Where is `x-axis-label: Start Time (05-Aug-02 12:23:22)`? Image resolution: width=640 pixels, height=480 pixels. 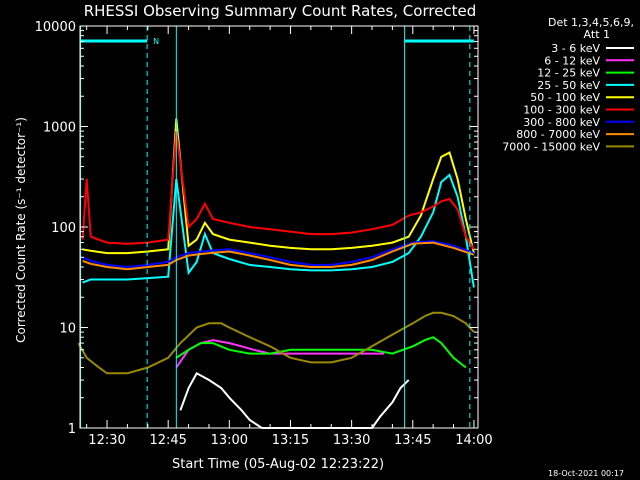 x-axis-label: Start Time (05-Aug-02 12:23:22) is located at coordinates (278, 464).